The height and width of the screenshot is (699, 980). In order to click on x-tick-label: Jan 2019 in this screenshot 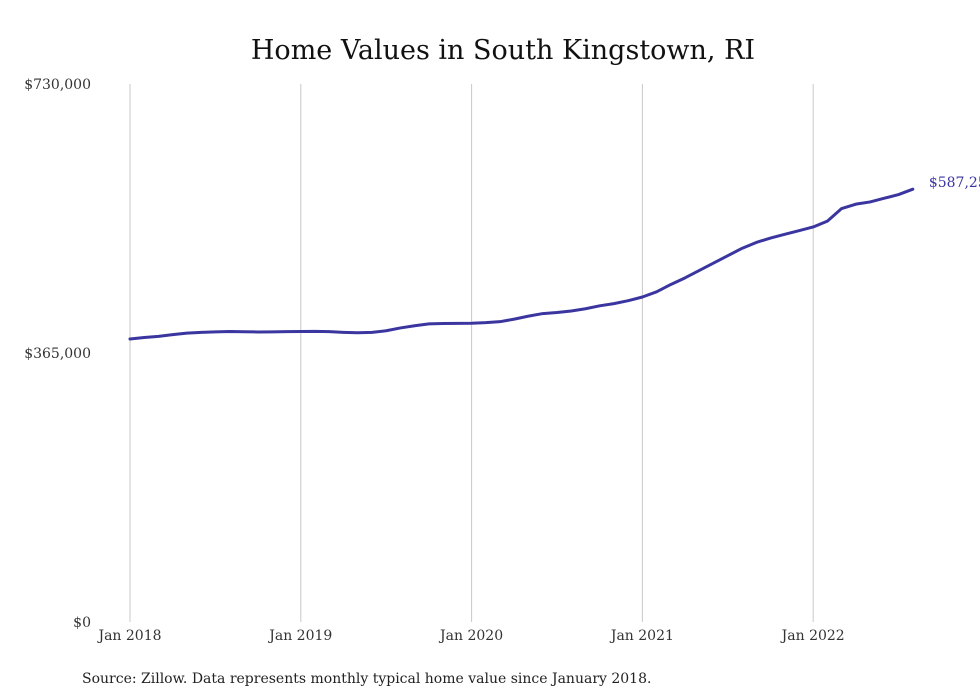, I will do `click(299, 636)`.